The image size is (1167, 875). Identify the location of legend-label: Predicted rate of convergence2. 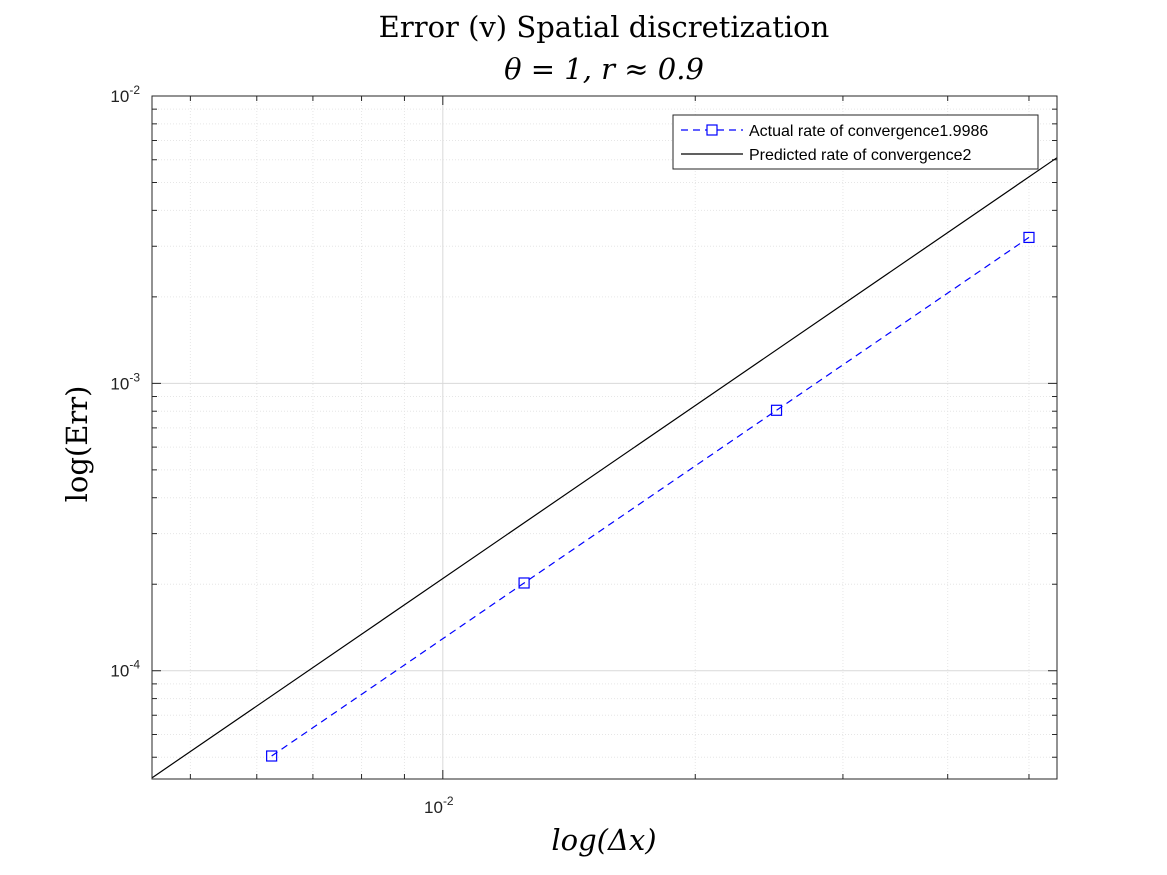
(860, 155).